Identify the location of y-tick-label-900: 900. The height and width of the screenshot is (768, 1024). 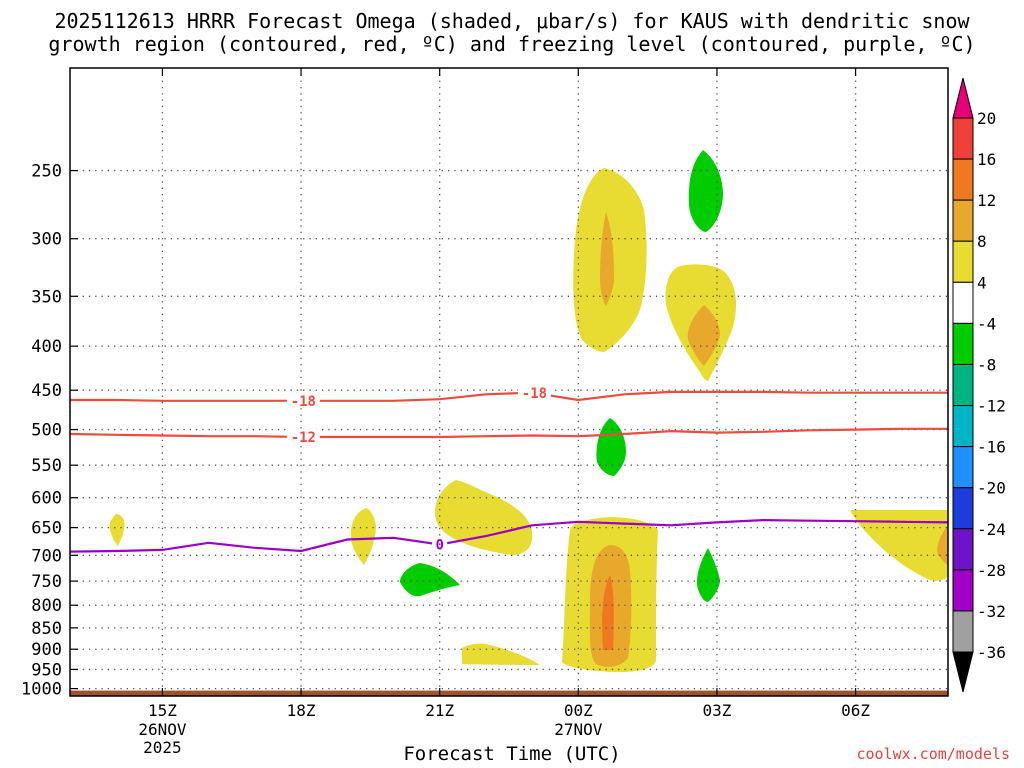
(46, 650).